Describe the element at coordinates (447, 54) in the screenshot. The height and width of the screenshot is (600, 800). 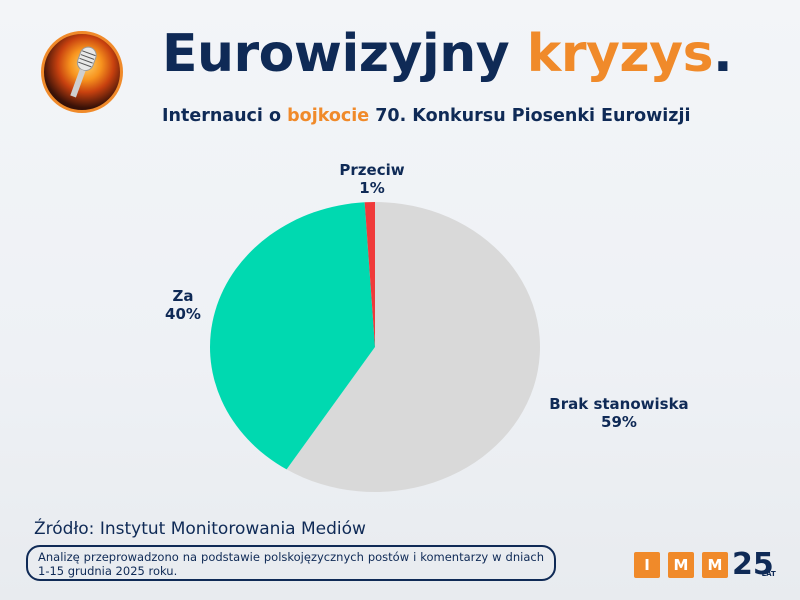
I see `page-title: Eurowizyjny kryzys.` at that location.